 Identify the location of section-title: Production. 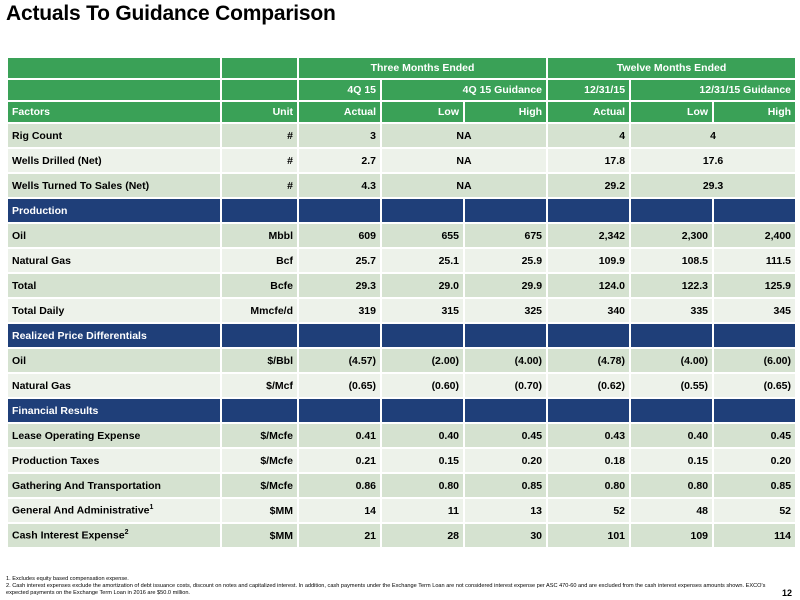
(114, 210).